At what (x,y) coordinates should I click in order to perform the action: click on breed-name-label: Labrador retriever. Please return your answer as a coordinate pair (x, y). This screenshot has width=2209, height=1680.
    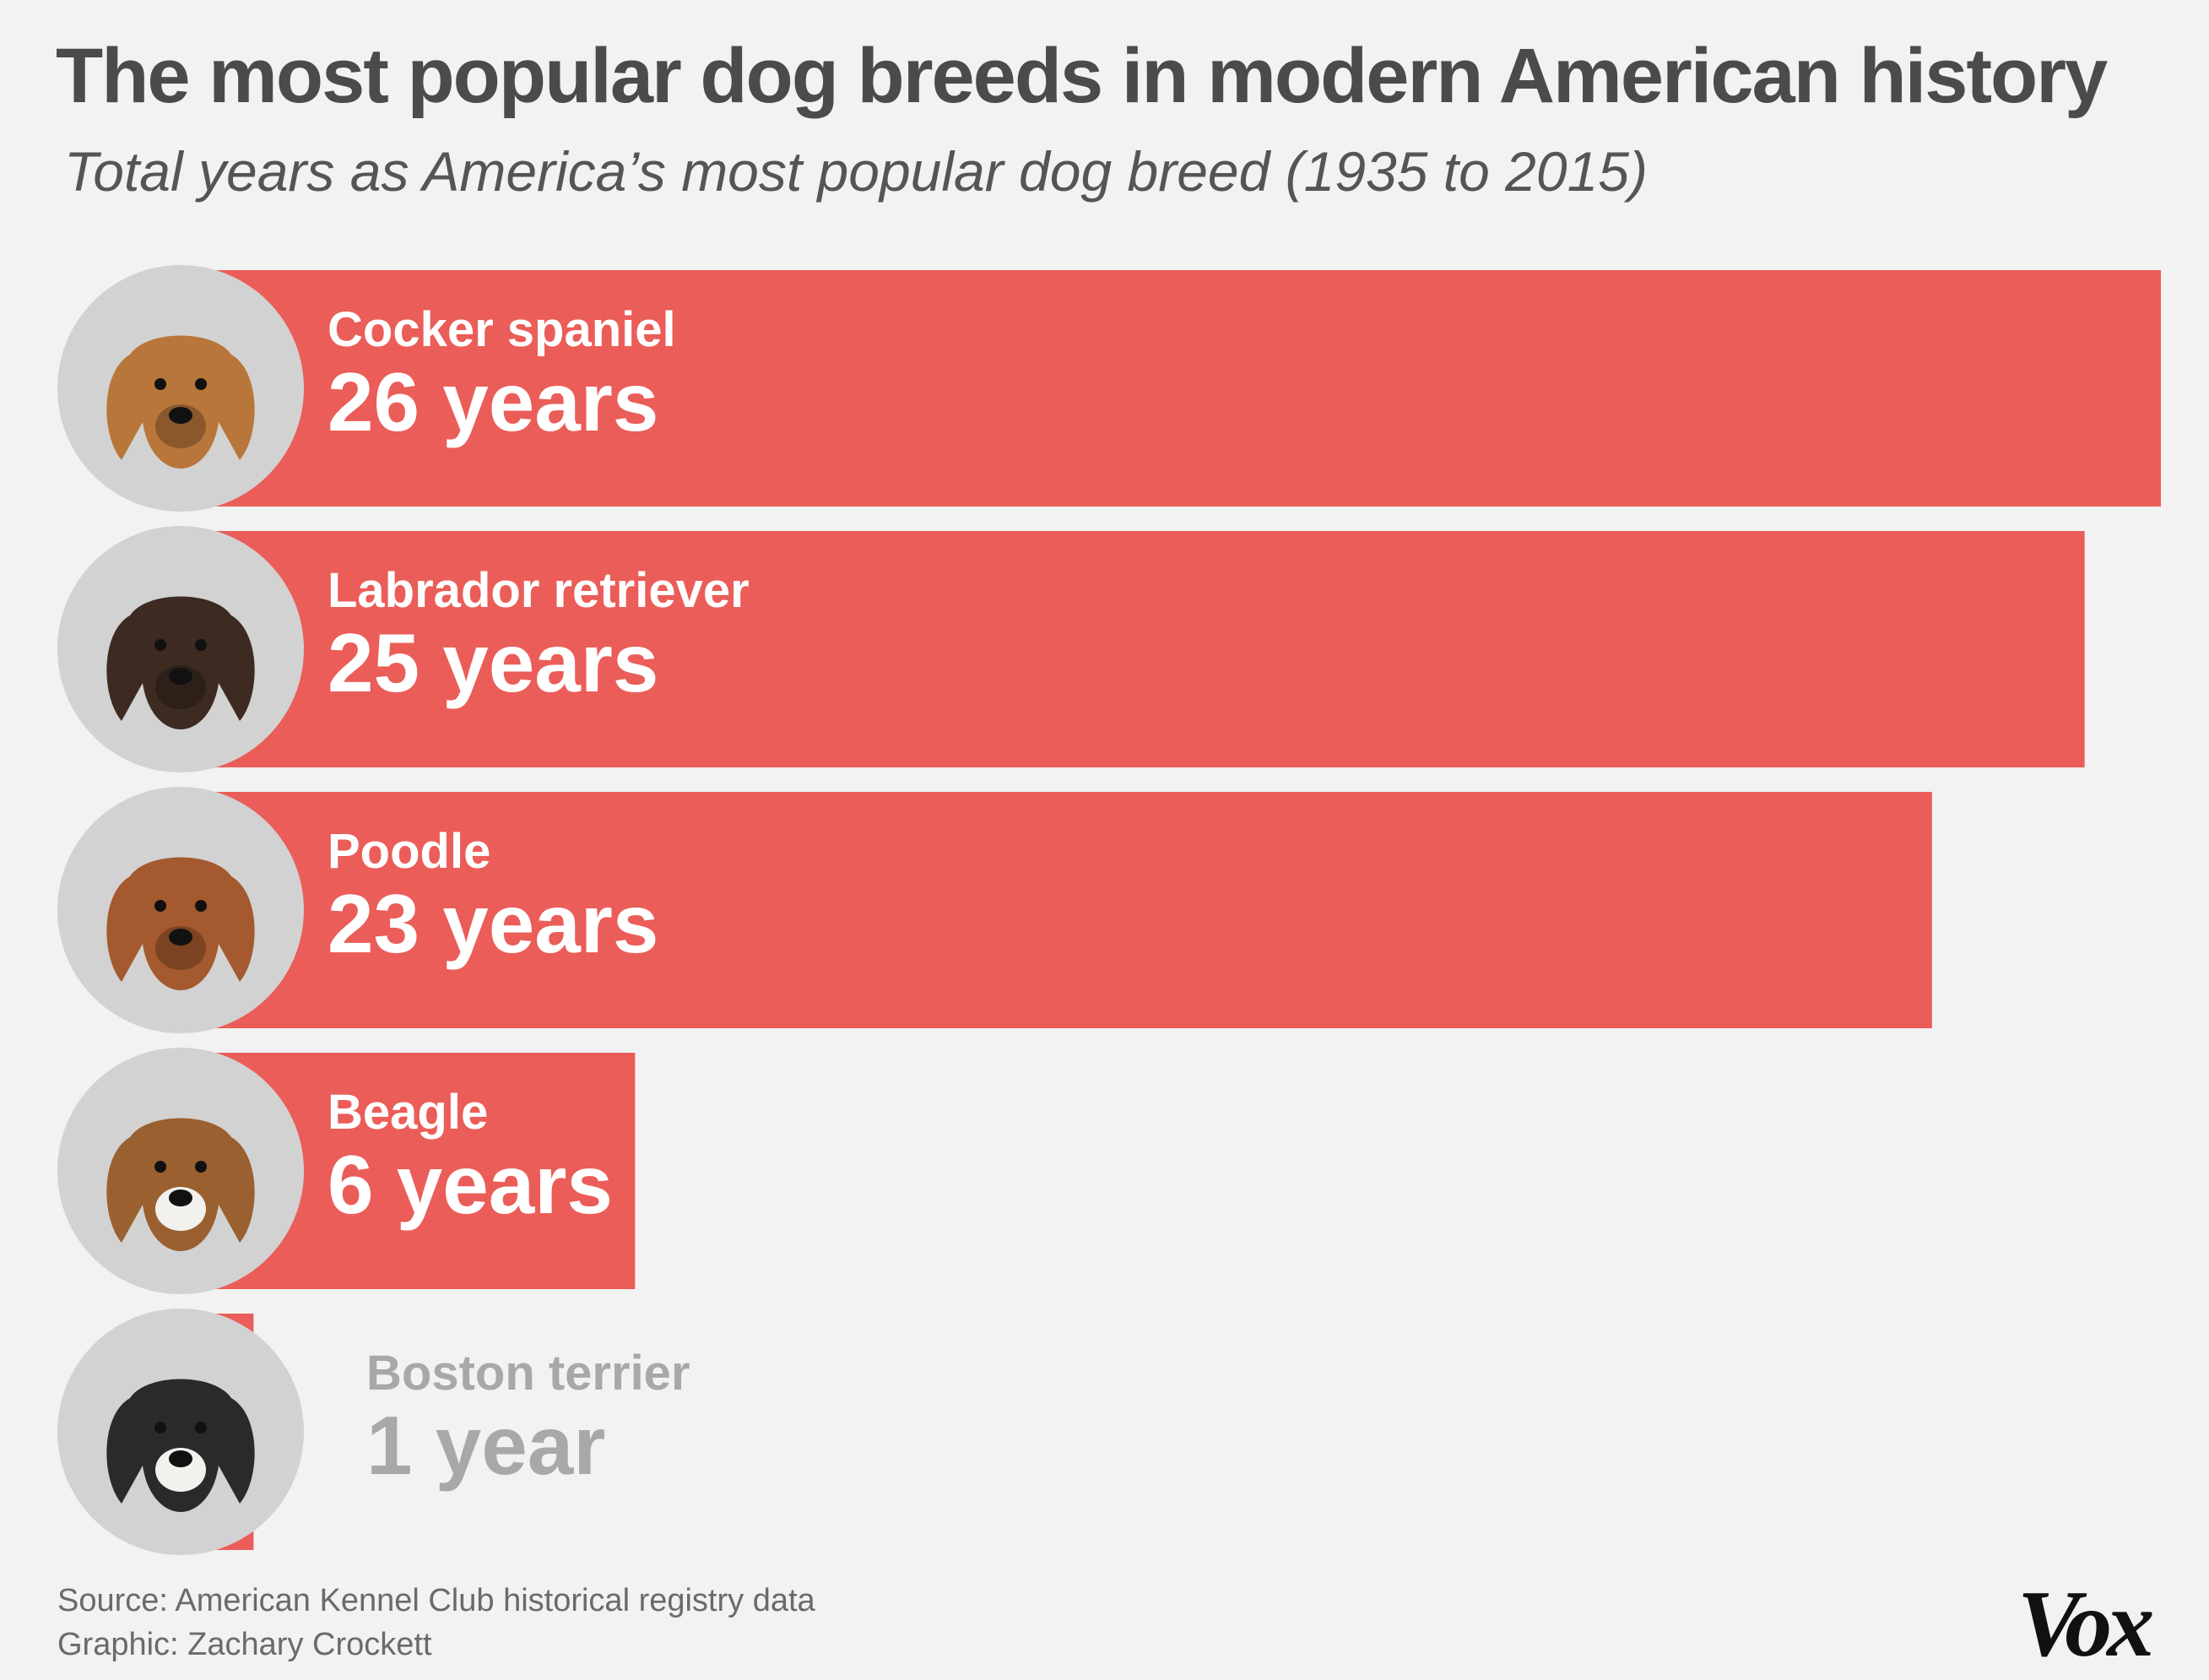
    Looking at the image, I should click on (539, 590).